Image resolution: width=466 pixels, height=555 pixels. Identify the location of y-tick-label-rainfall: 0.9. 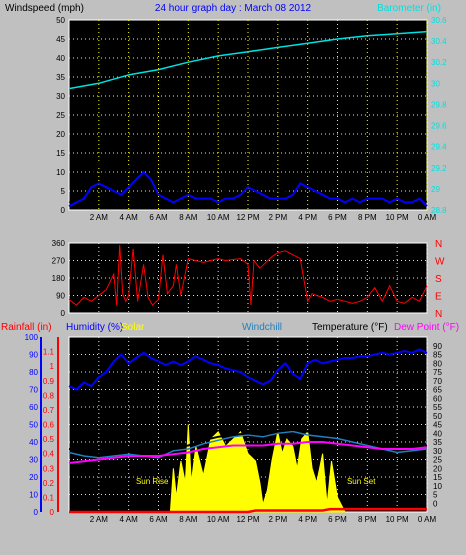
(49, 381).